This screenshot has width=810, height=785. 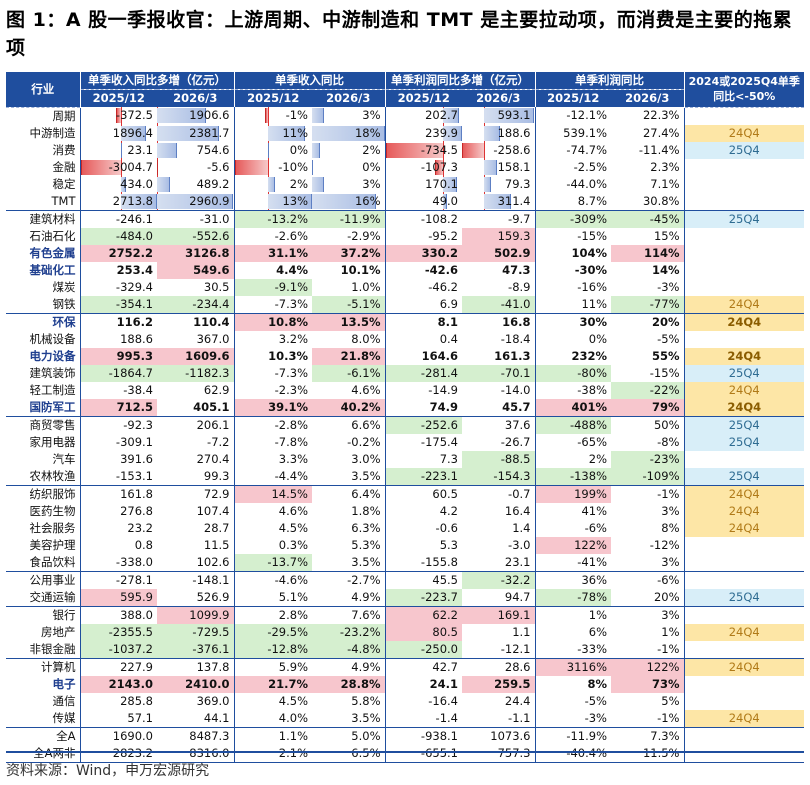 I want to click on value-cell: -11.9%, so click(x=586, y=735).